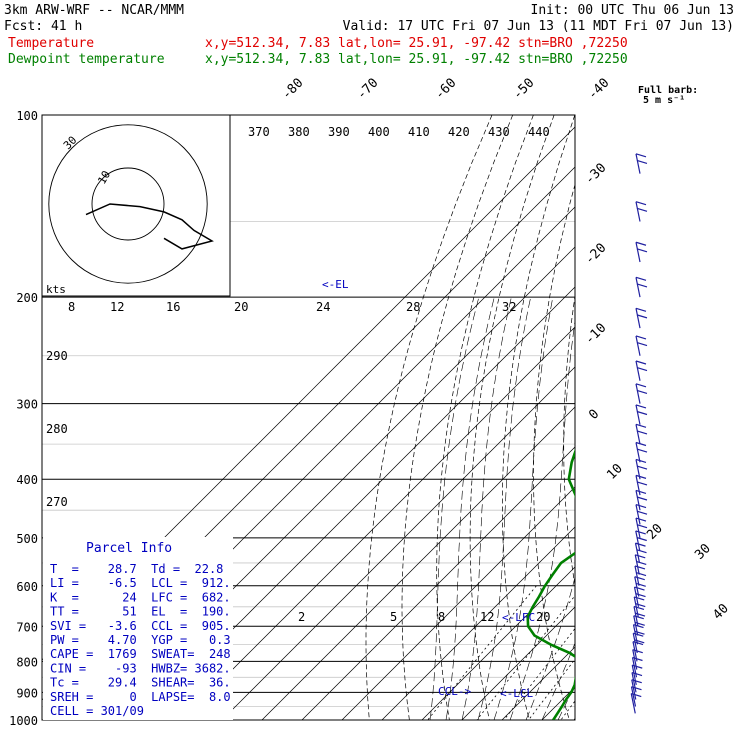  Describe the element at coordinates (299, 132) in the screenshot. I see `theta-e-label: 380` at that location.